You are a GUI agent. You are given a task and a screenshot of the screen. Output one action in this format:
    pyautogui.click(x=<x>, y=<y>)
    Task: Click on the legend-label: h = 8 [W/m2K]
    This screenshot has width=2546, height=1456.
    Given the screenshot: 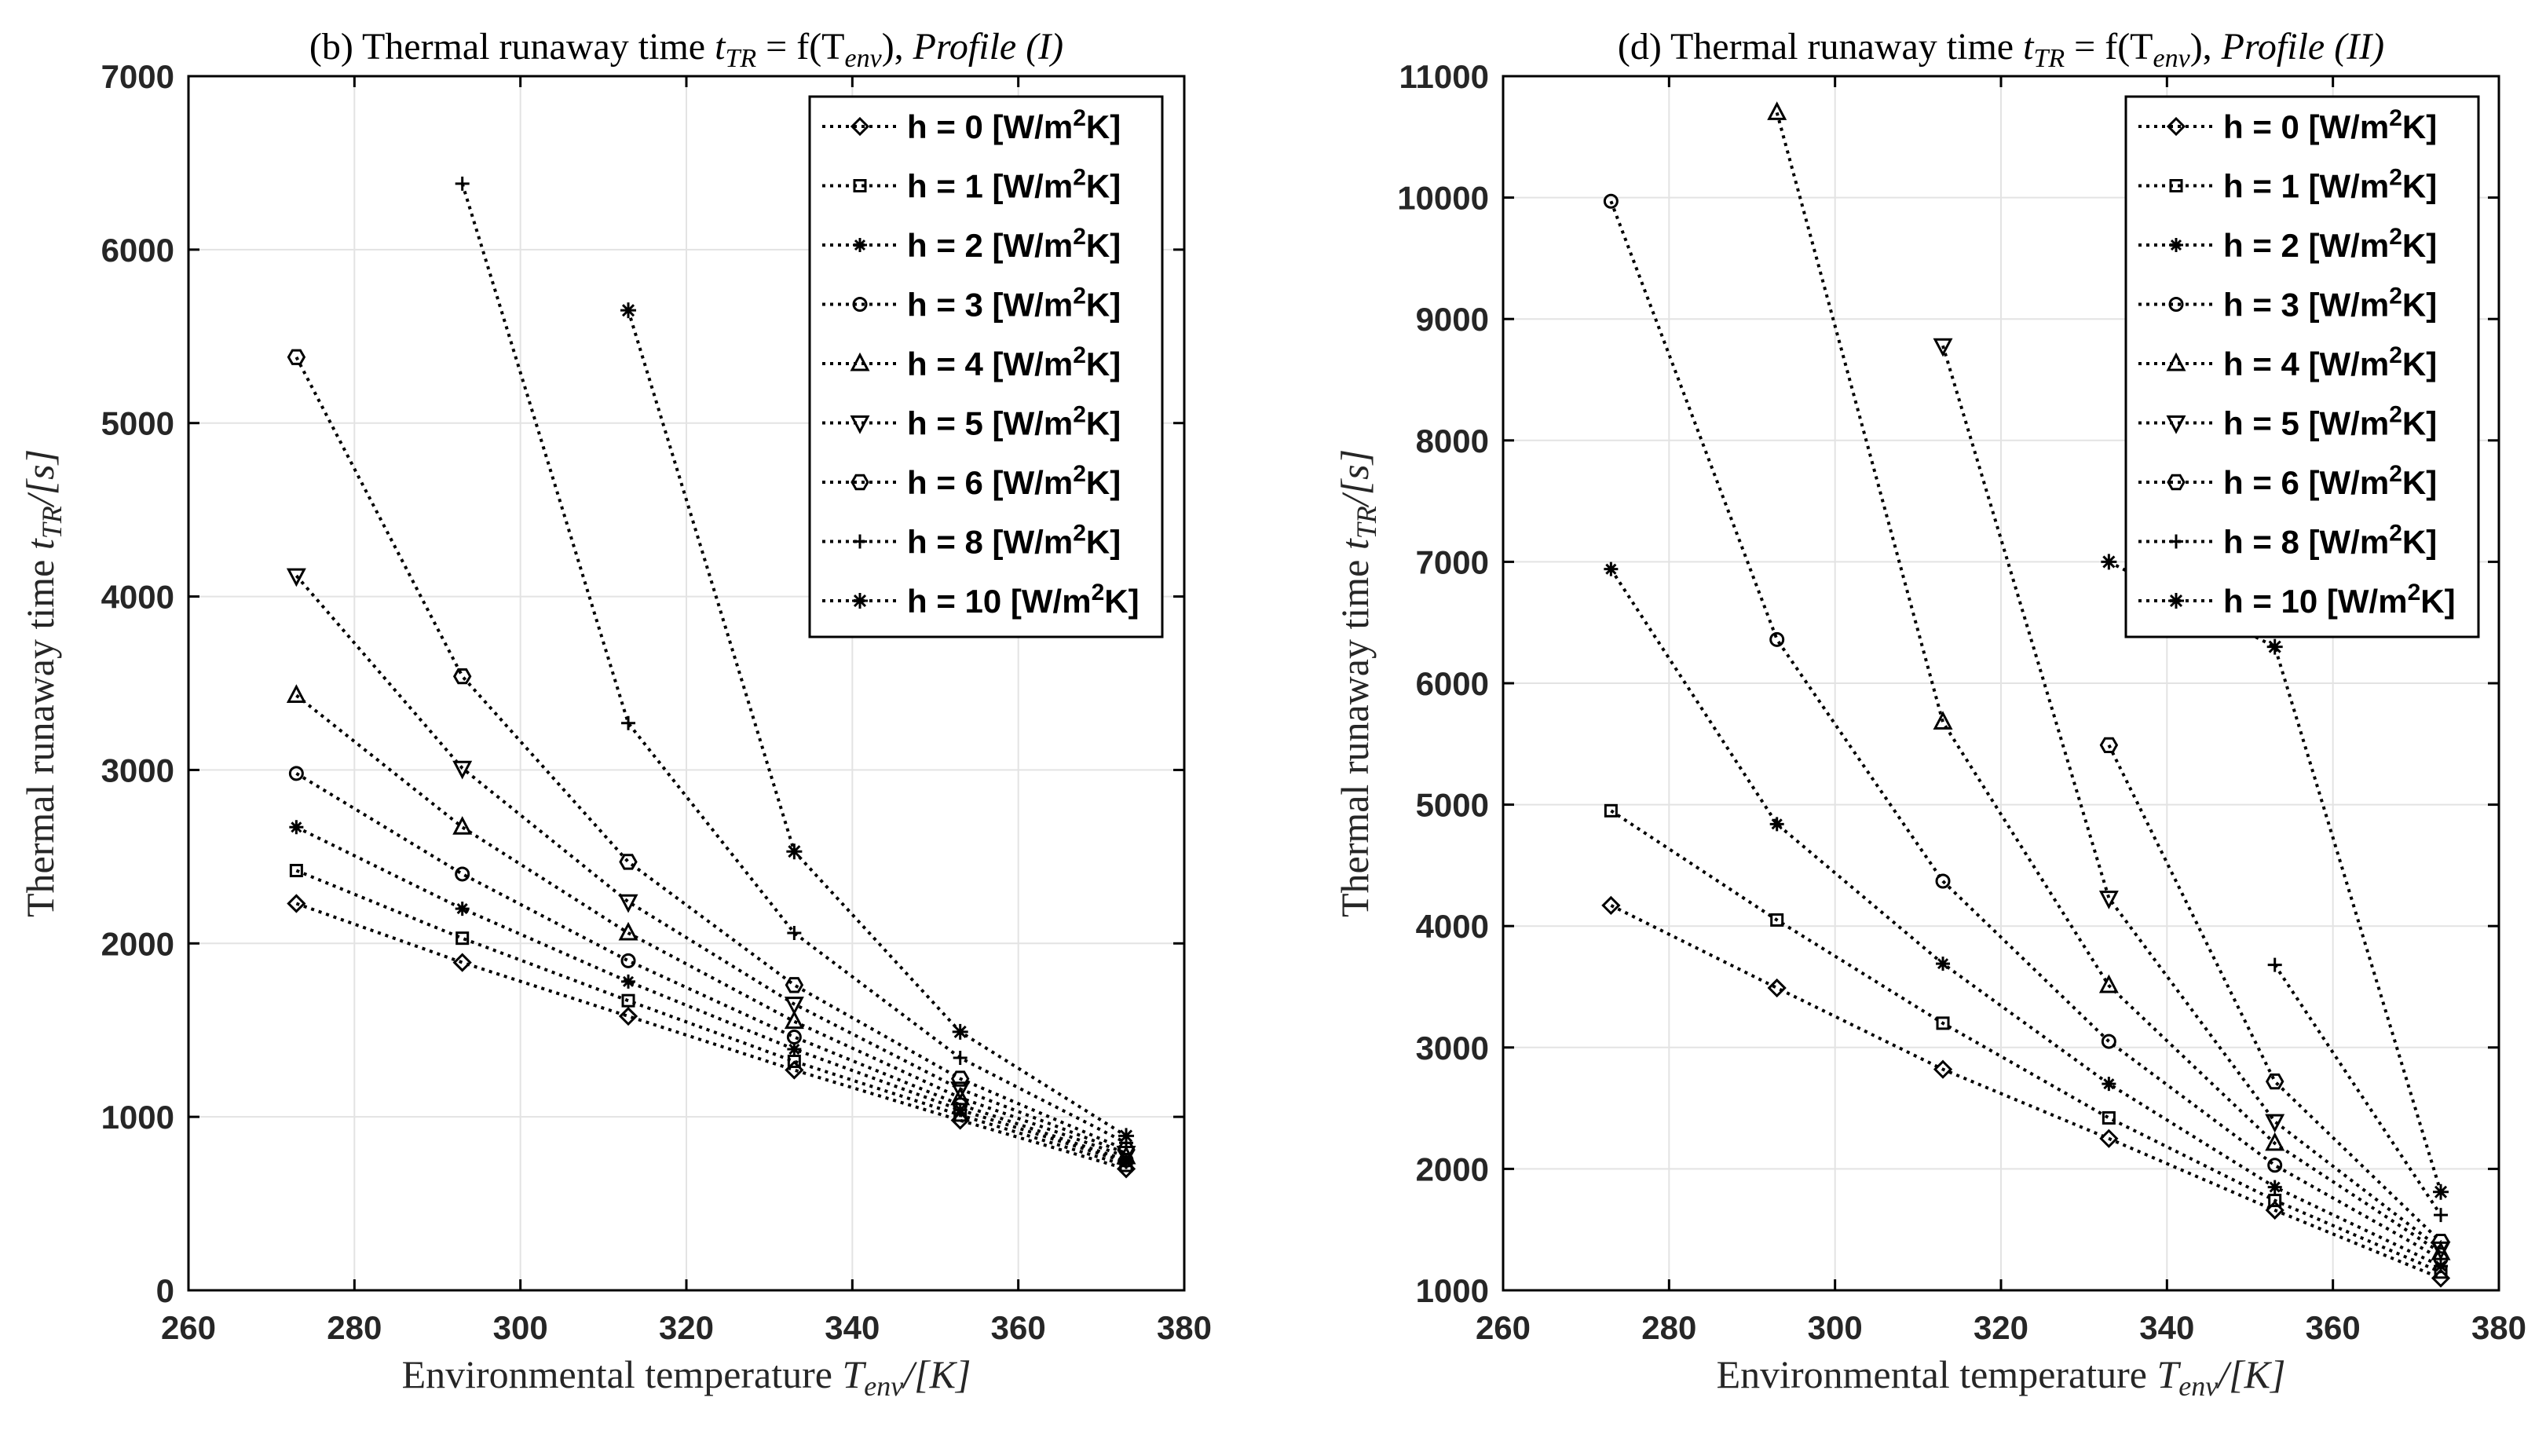 What is the action you would take?
    pyautogui.click(x=1014, y=541)
    